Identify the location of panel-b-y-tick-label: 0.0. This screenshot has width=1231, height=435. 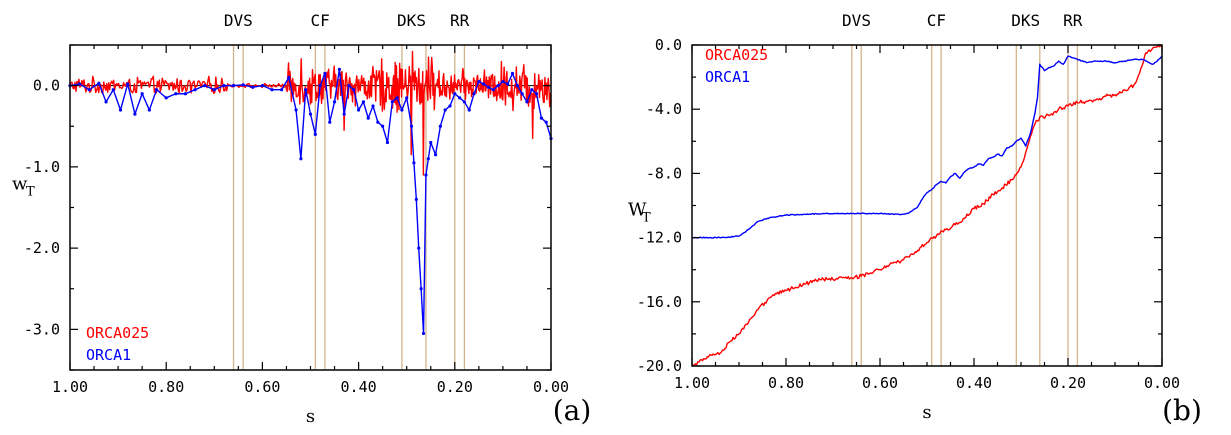
(668, 45).